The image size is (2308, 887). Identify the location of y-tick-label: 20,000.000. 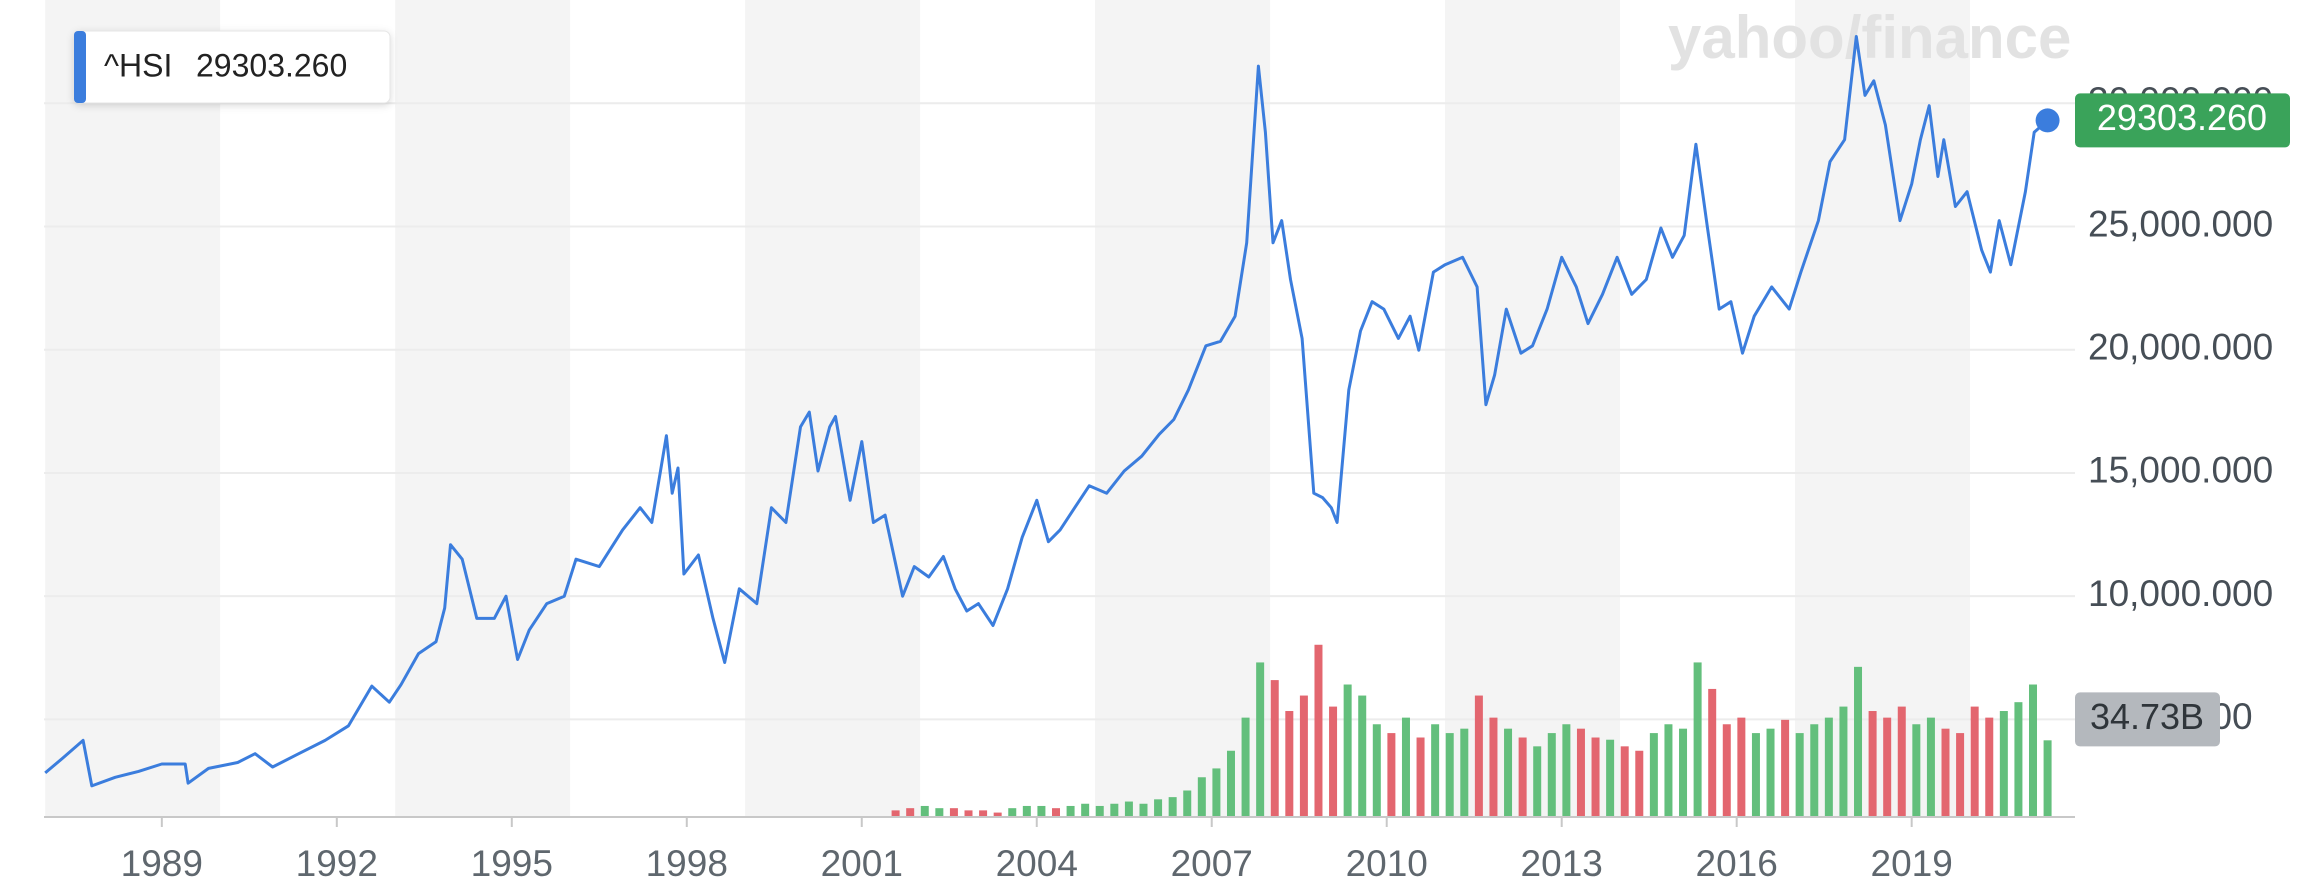
(2180, 347).